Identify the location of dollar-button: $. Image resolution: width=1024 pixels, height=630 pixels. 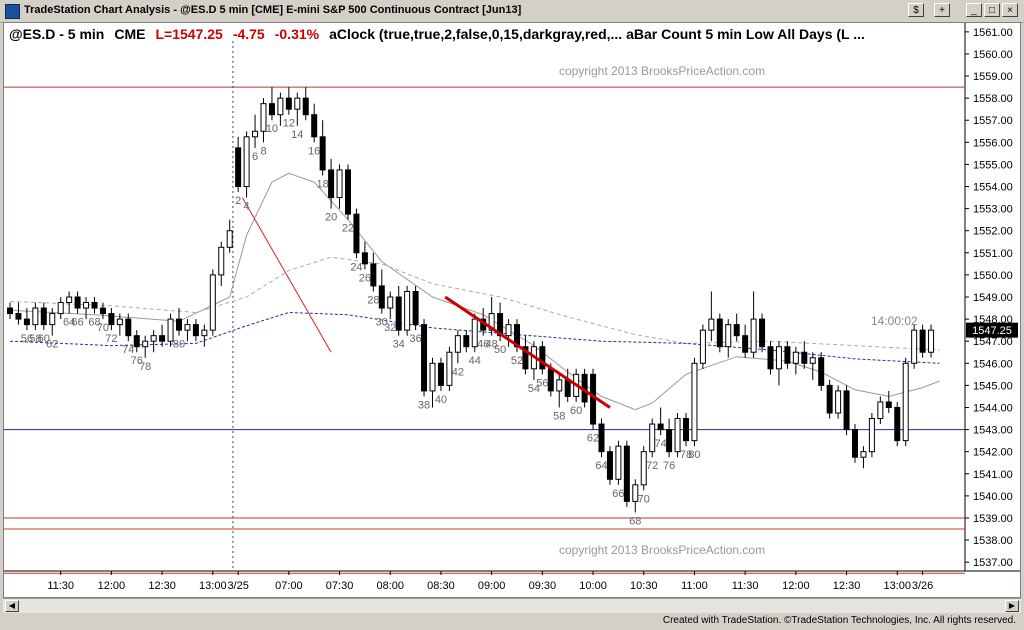
(916, 10).